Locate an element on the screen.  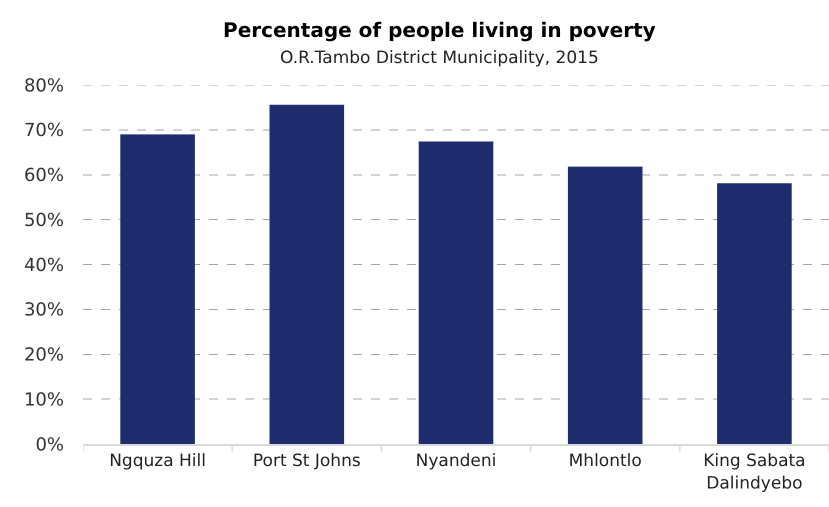
y-tick-label: 50% is located at coordinates (44, 220).